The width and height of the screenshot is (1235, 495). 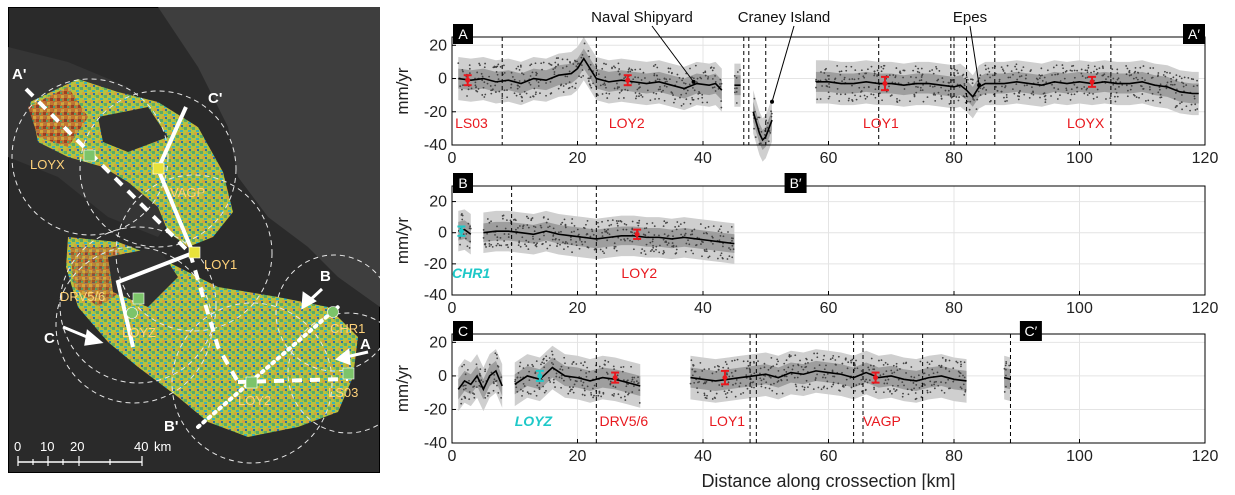 I want to click on annotation-epes: Epes, so click(x=970, y=17).